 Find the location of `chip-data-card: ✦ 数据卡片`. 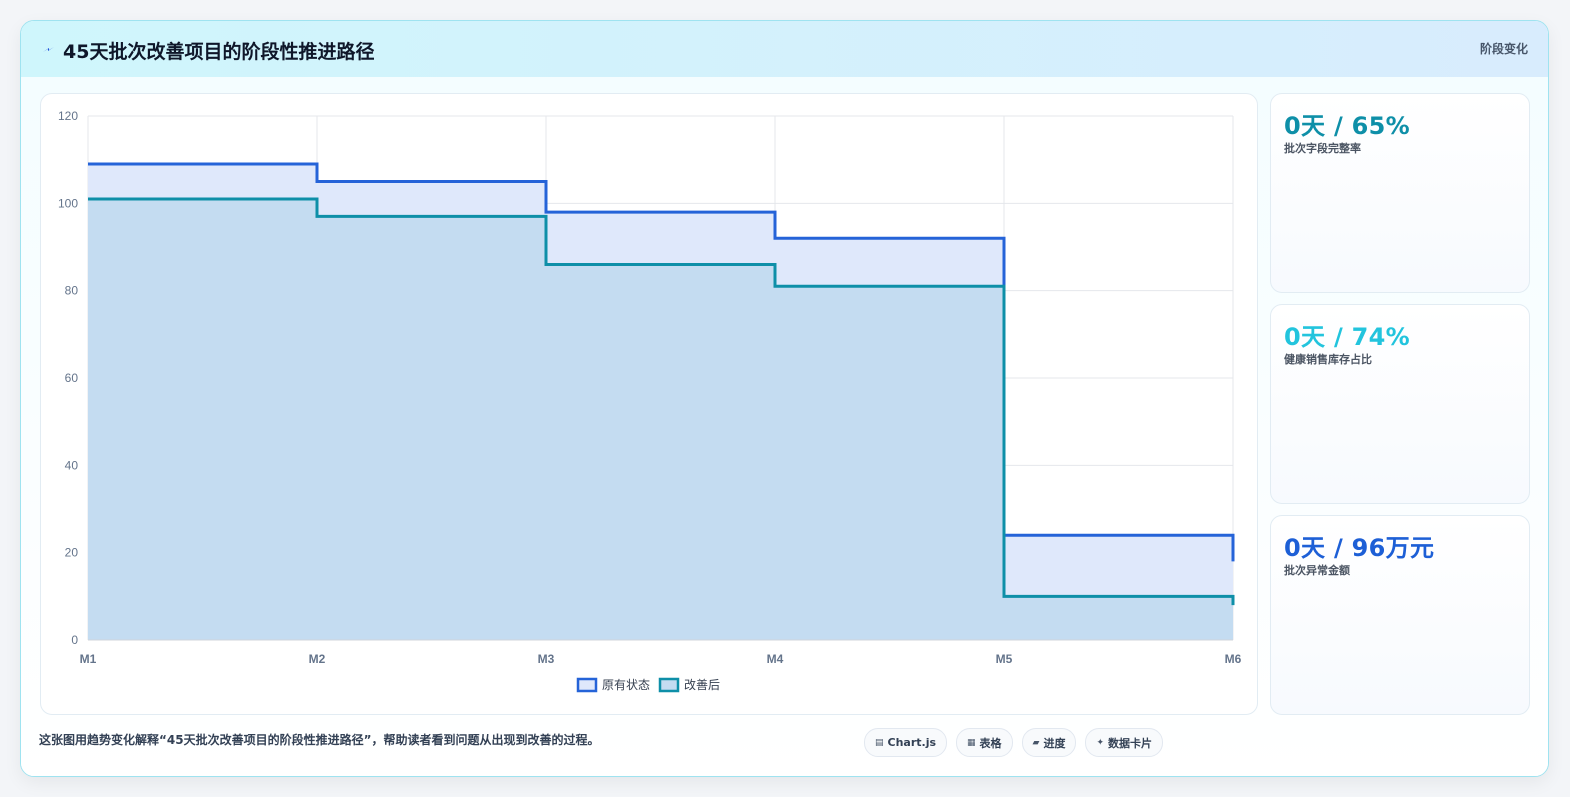

chip-data-card: ✦ 数据卡片 is located at coordinates (1124, 742).